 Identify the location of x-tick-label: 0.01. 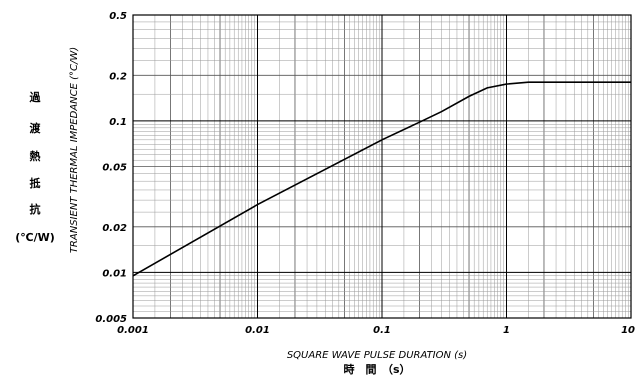
(257, 330).